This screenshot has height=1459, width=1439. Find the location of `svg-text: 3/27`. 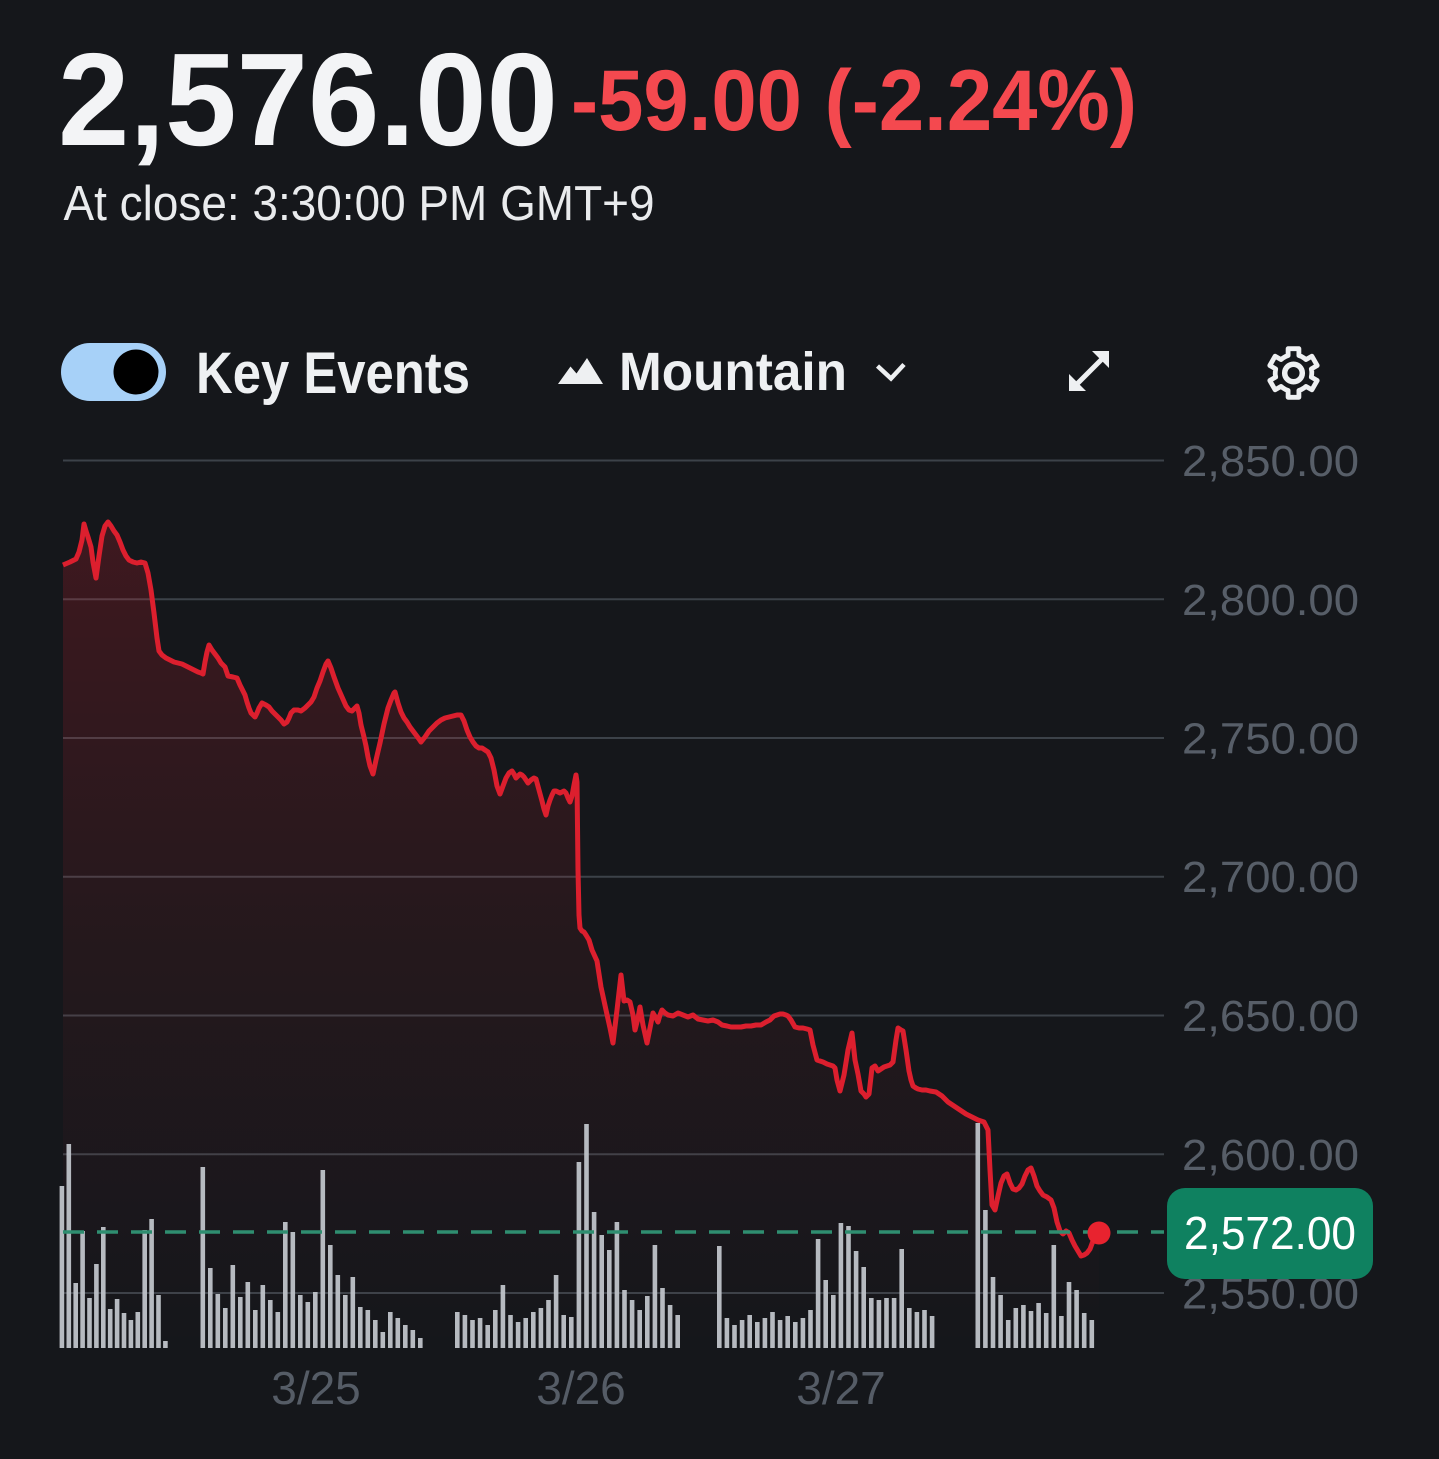

svg-text: 3/27 is located at coordinates (841, 1388).